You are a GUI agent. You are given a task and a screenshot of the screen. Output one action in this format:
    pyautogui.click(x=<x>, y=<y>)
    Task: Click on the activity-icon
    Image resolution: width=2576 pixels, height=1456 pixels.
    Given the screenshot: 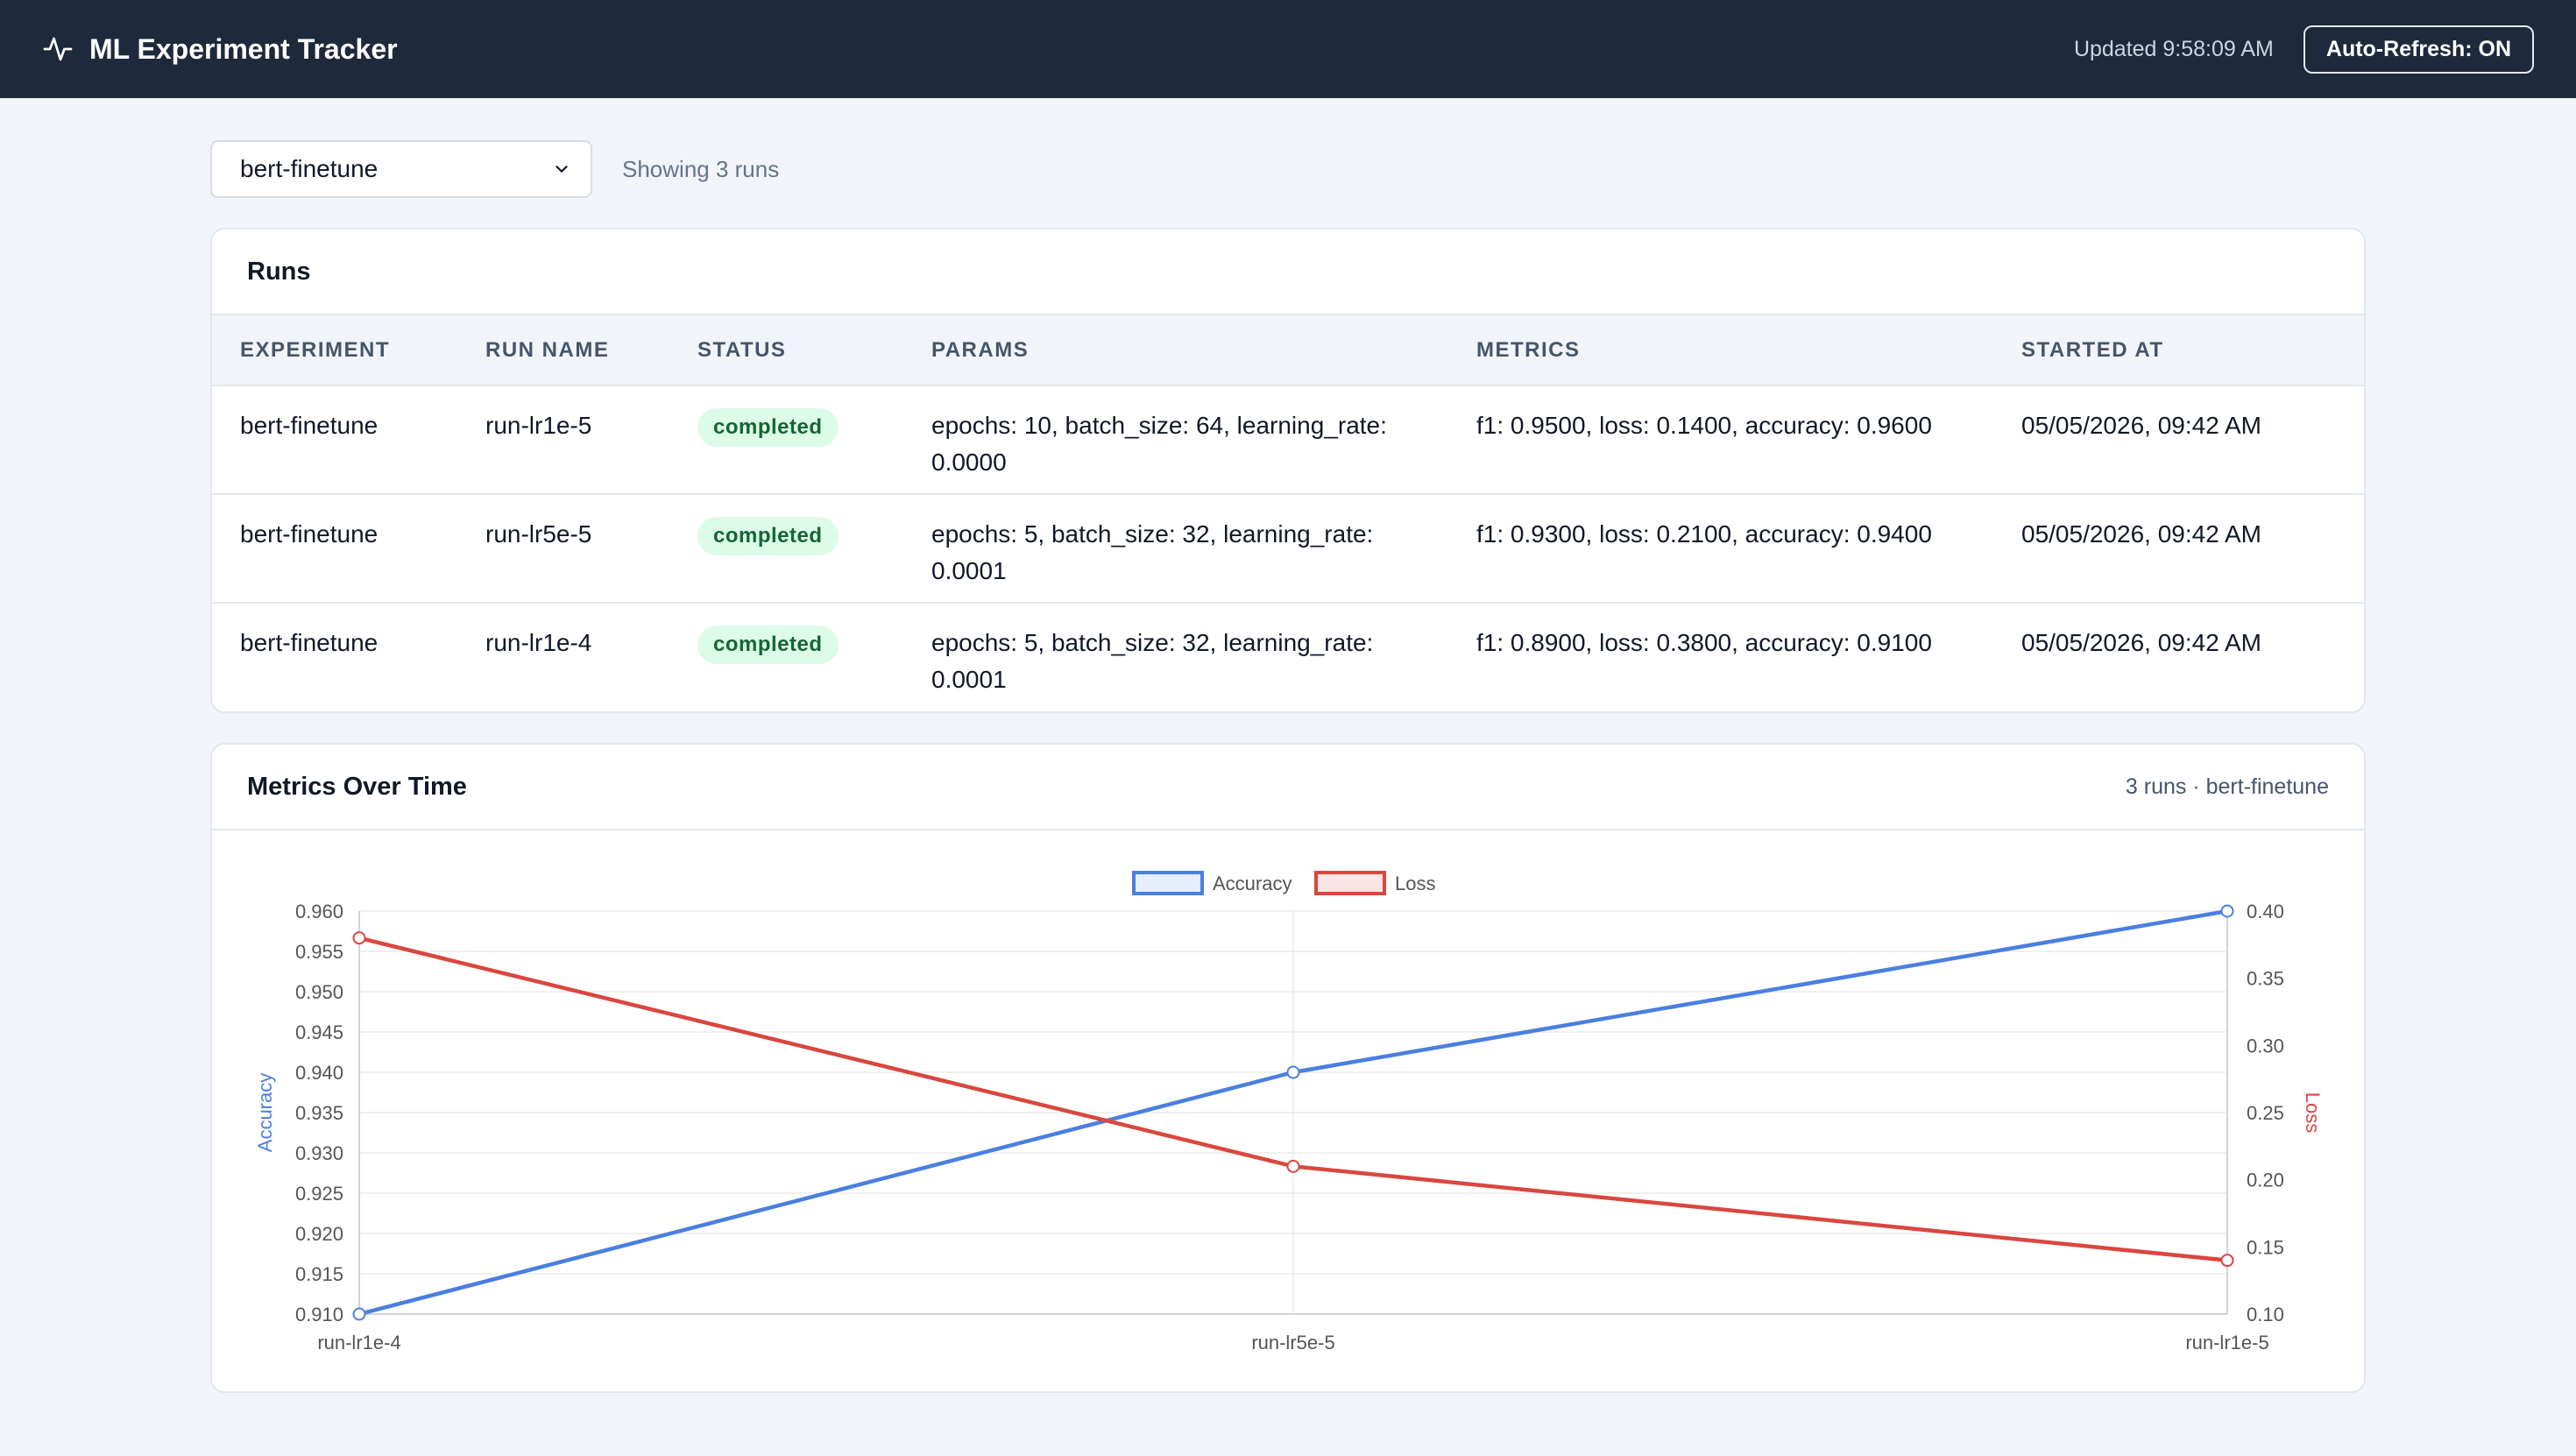 What is the action you would take?
    pyautogui.click(x=58, y=49)
    